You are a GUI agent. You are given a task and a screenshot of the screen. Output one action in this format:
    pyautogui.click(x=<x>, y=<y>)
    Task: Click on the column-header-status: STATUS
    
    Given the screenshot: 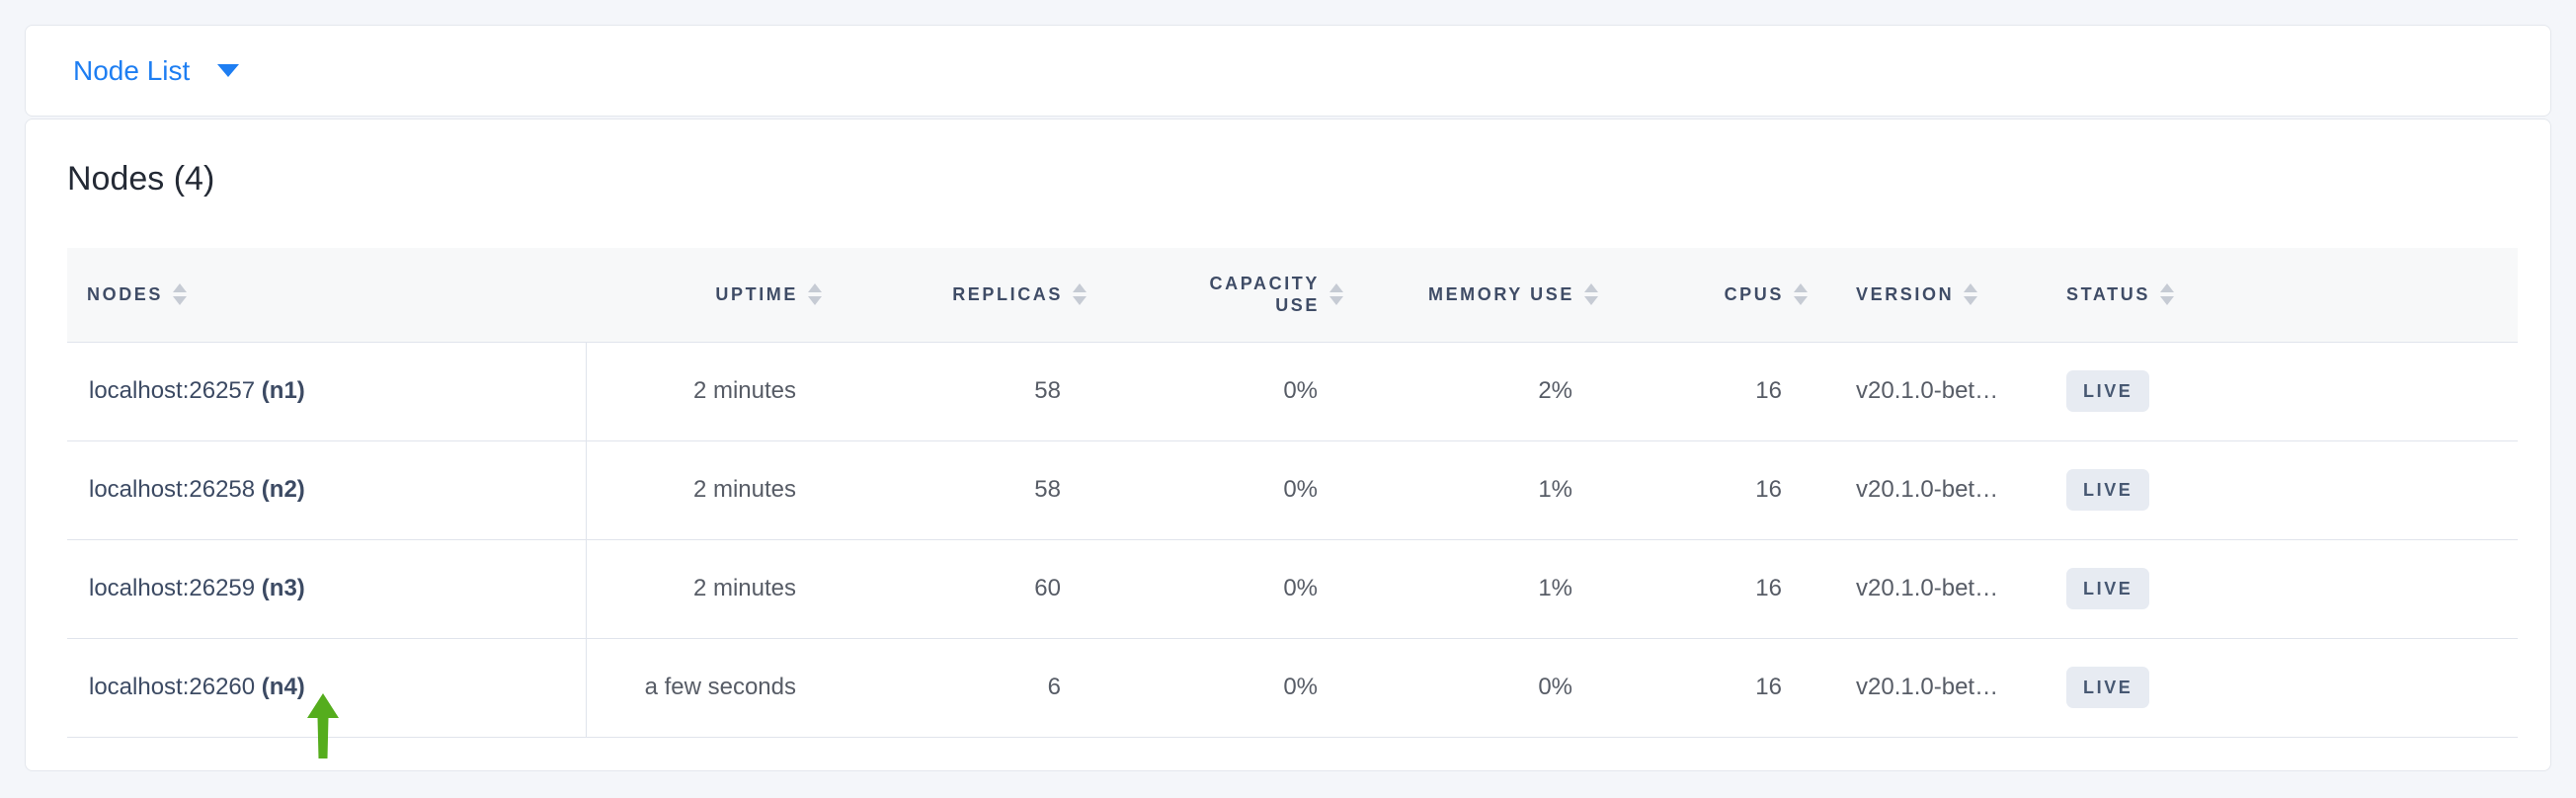 What is the action you would take?
    pyautogui.click(x=2289, y=295)
    